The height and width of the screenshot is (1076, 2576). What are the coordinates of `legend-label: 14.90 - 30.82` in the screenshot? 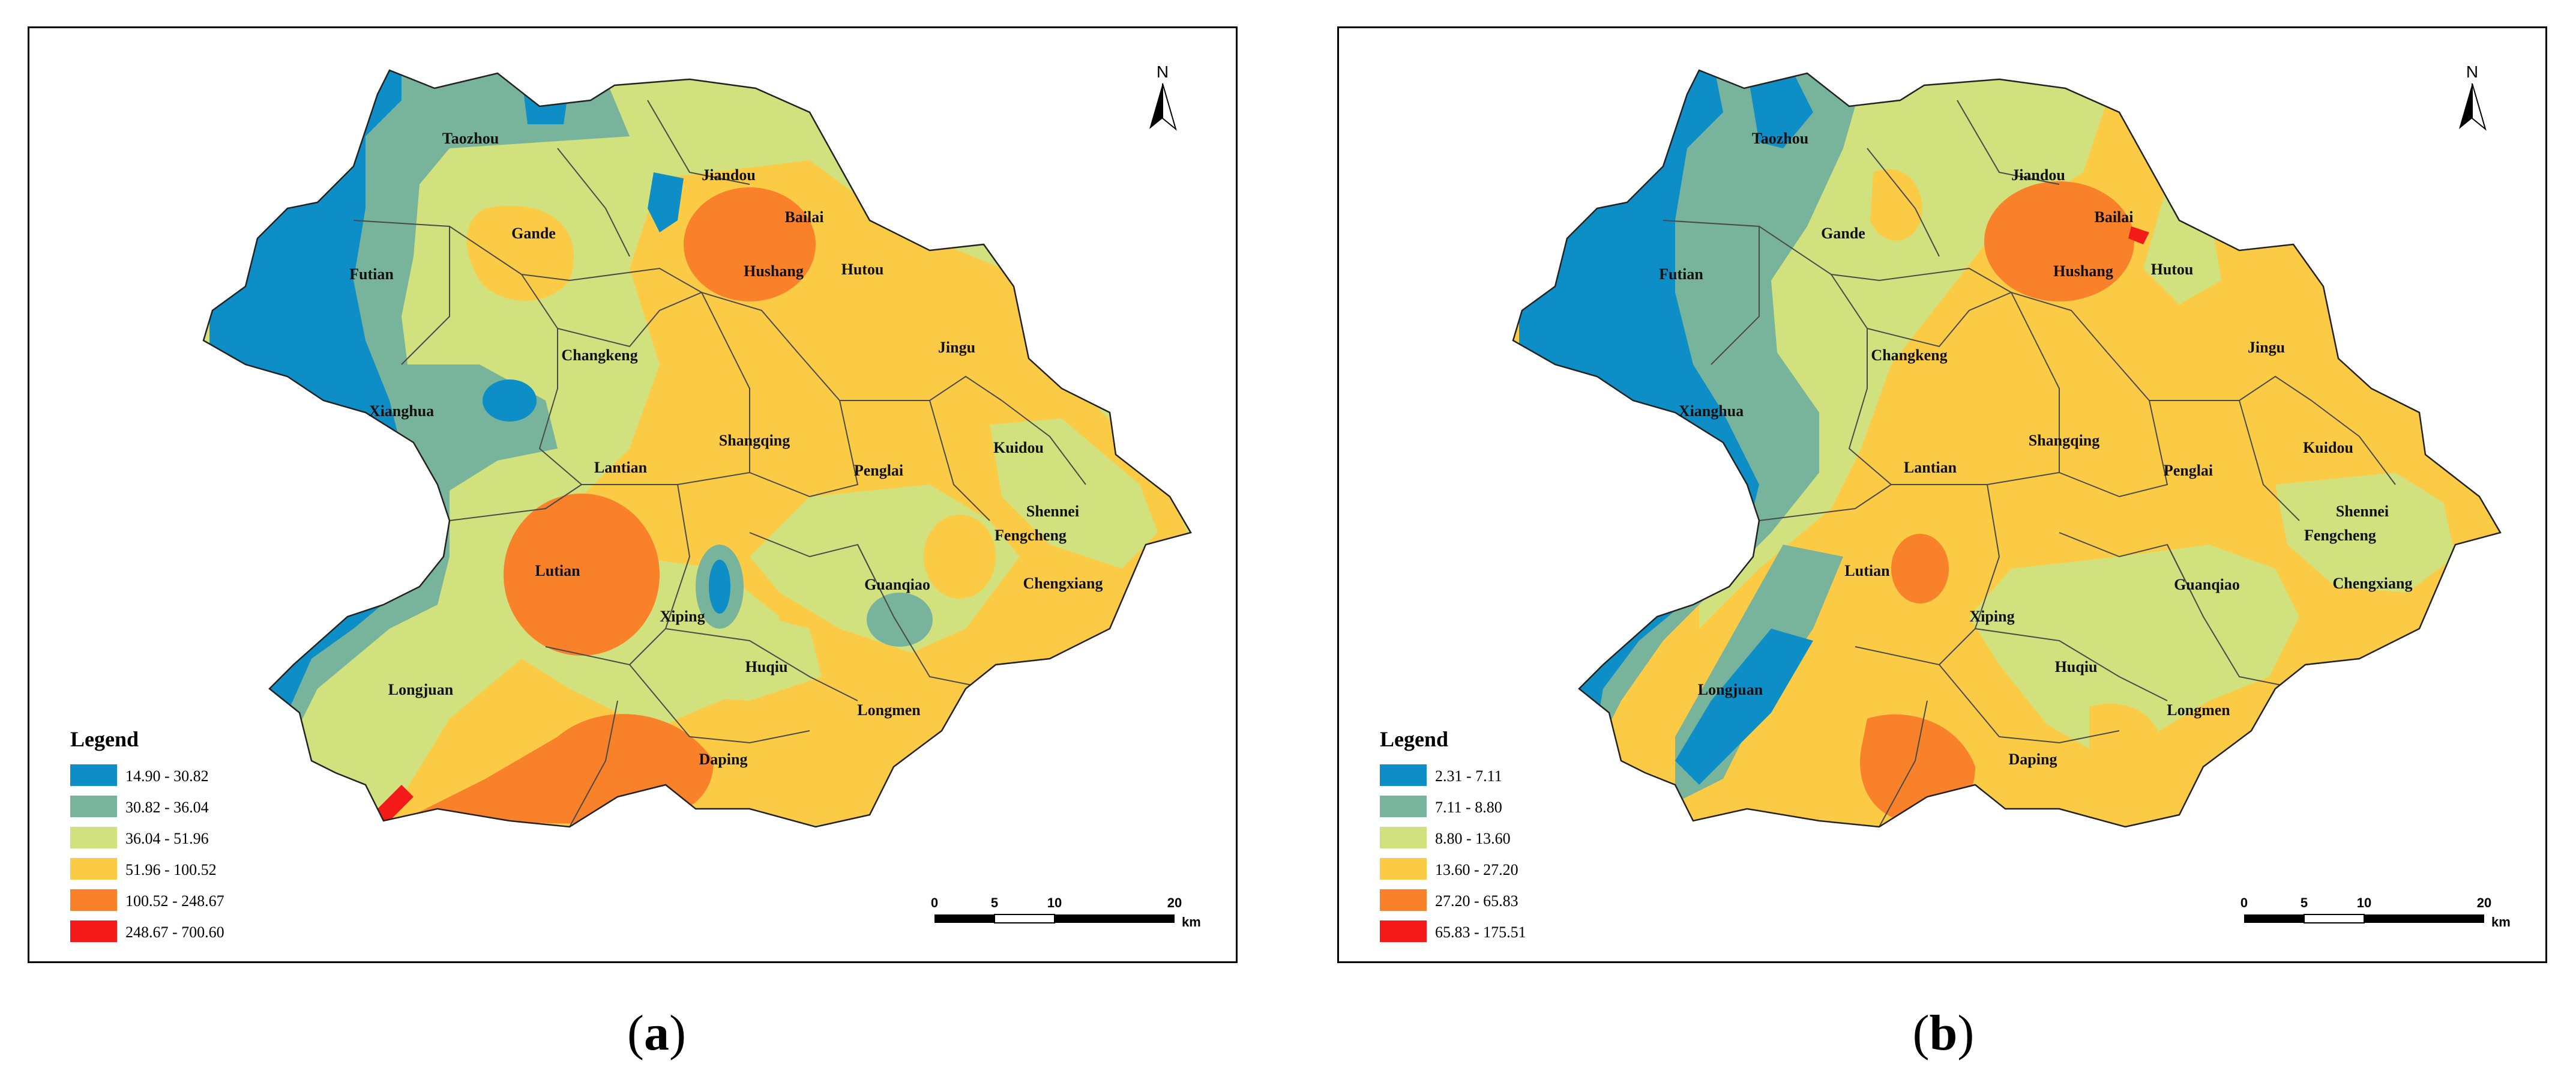 It's located at (167, 776).